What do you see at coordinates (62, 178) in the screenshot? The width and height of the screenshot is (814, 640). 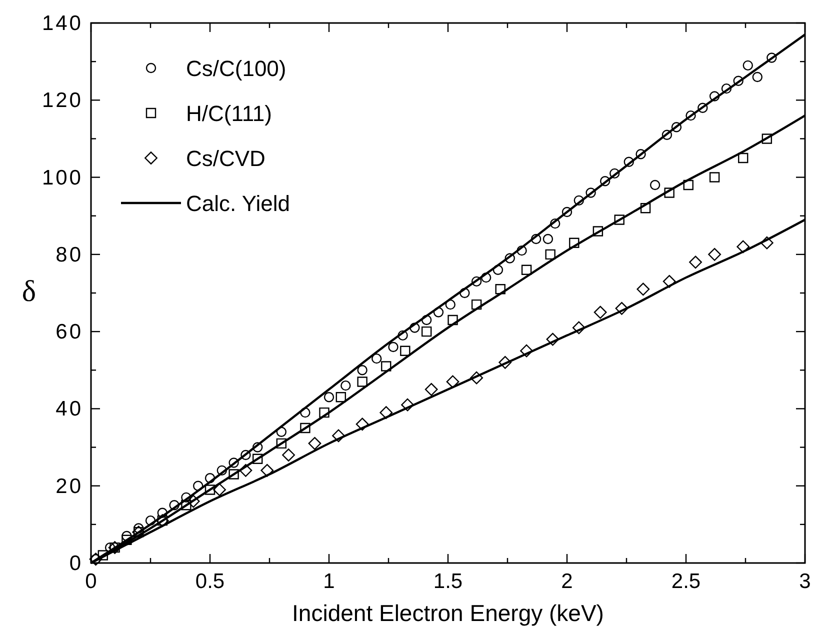 I see `y-tick-label: 100` at bounding box center [62, 178].